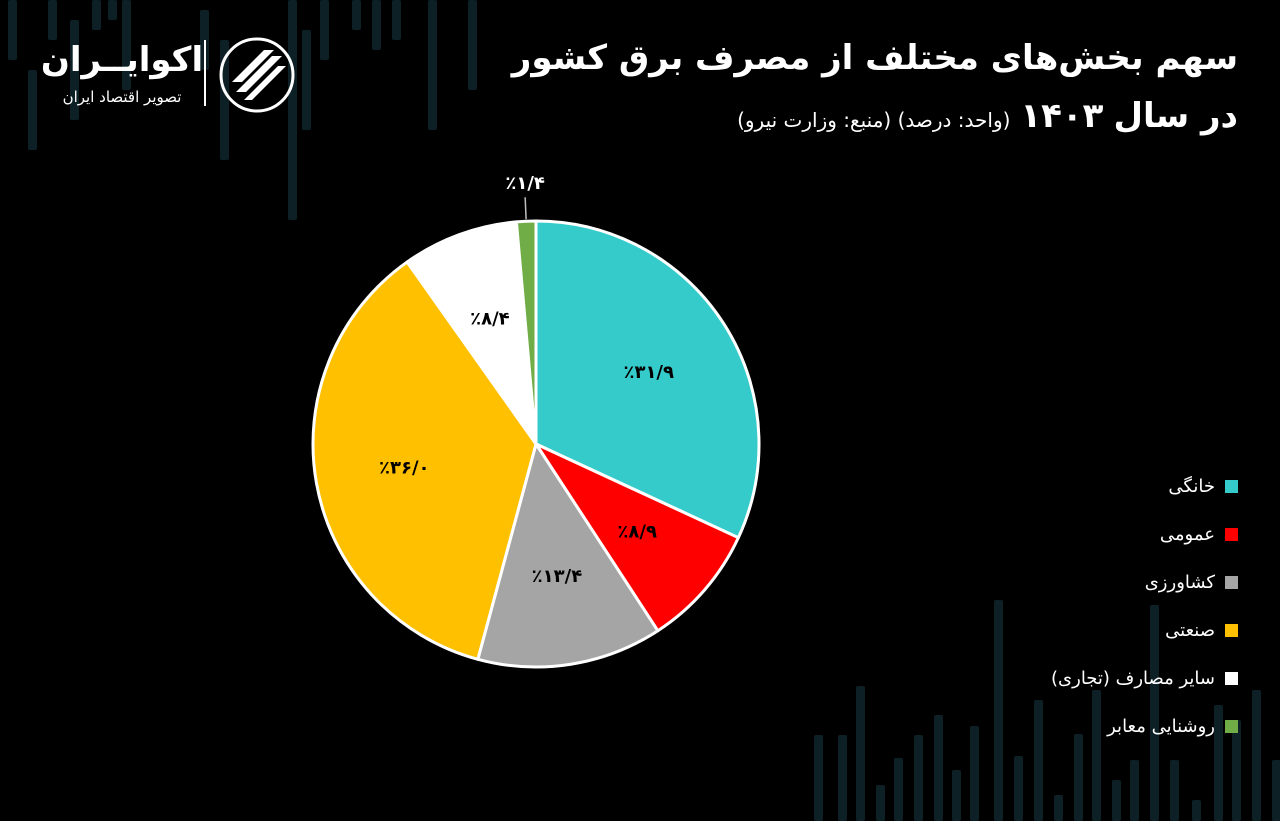 This screenshot has width=1280, height=821. Describe the element at coordinates (557, 576) in the screenshot. I see `slice-label: ٪۱۳/۴` at that location.